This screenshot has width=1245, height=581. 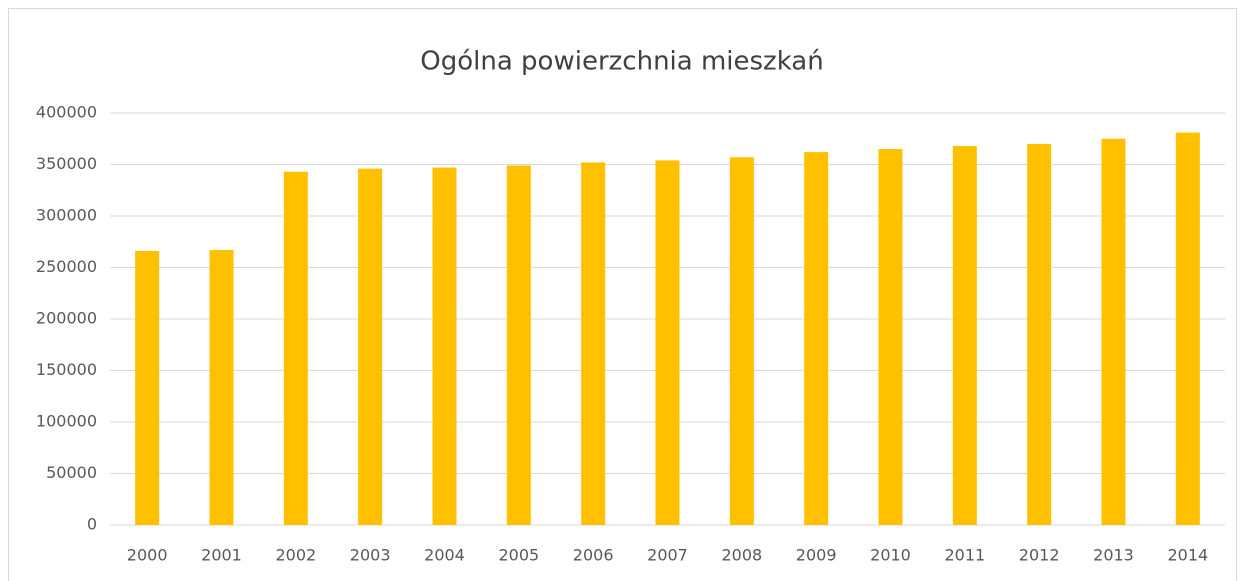 I want to click on y-tick-label: 200000, so click(x=66, y=318).